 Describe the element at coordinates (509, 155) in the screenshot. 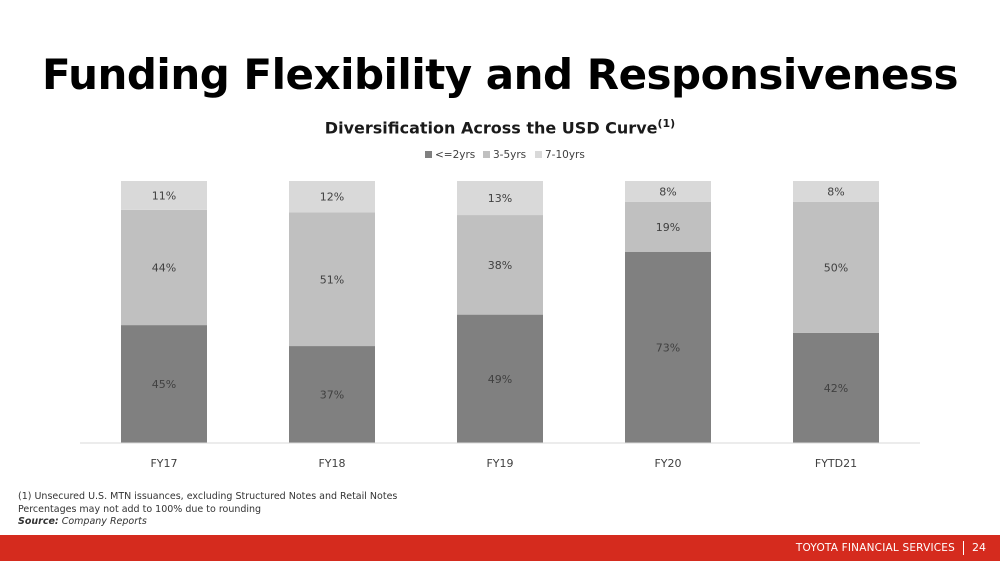

I see `legend-label: 3-5yrs` at that location.